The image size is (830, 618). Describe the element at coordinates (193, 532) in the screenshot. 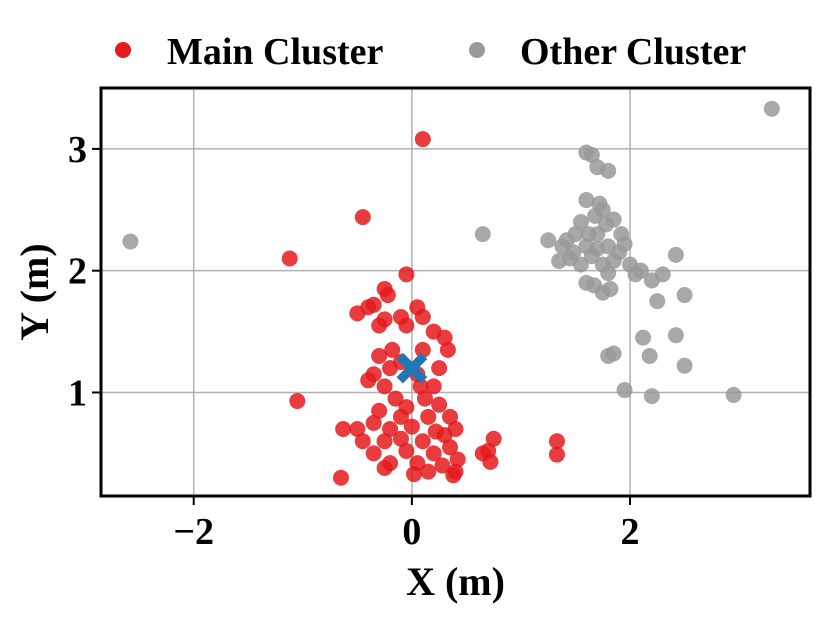

I see `x-tick-label: −2` at that location.